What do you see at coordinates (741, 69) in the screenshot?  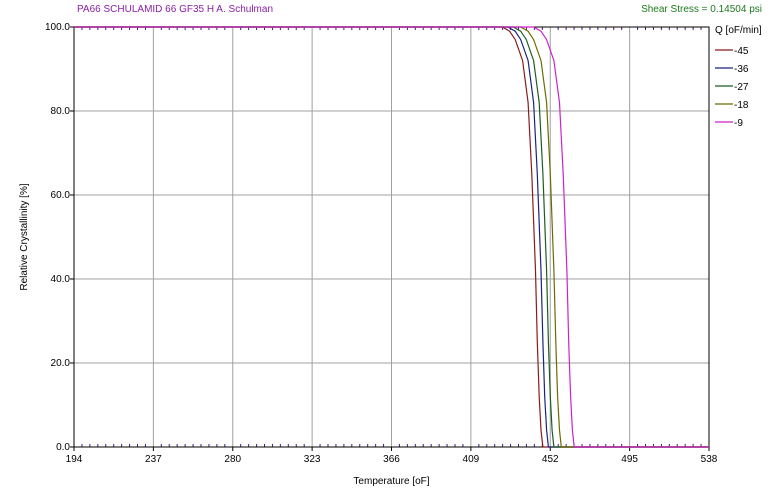 I see `legend-label--36: -36` at bounding box center [741, 69].